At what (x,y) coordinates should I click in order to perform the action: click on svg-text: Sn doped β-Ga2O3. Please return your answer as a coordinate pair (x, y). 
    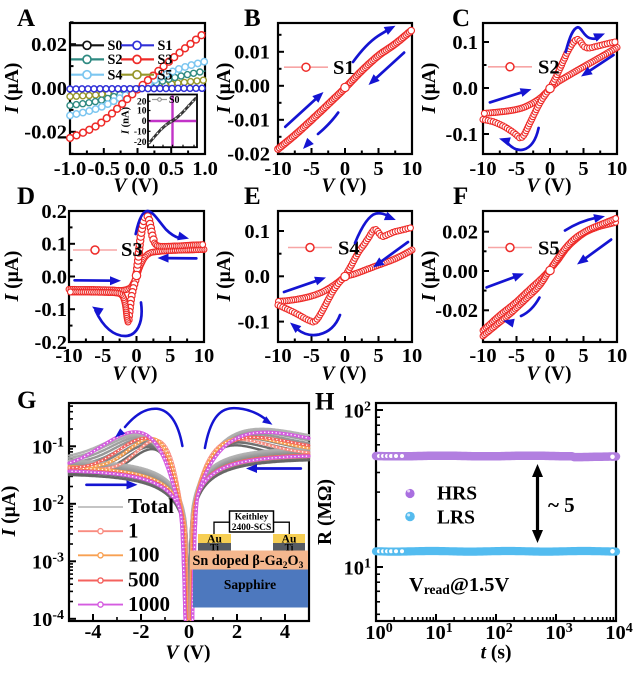
    Looking at the image, I should click on (248, 562).